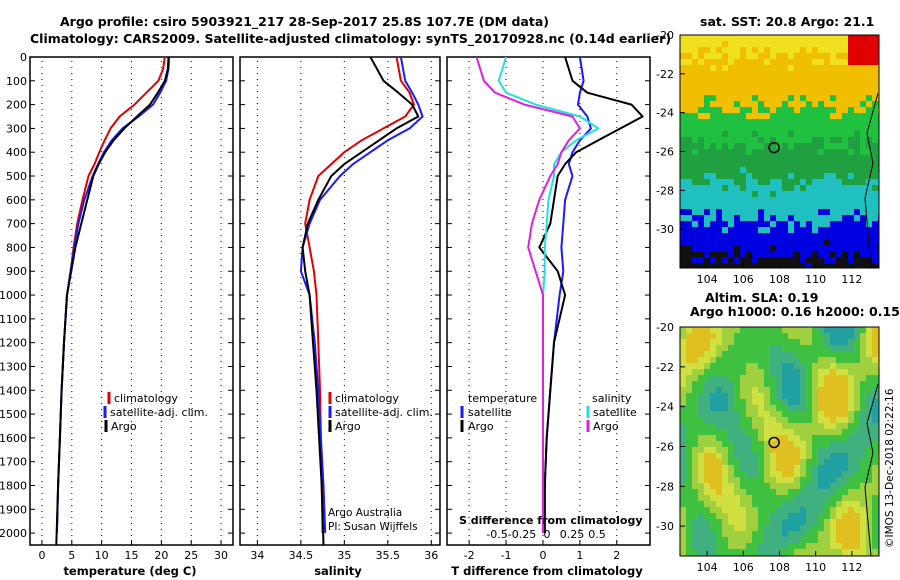 This screenshot has width=900, height=580. What do you see at coordinates (16, 105) in the screenshot?
I see `depth-tick-label: 200` at bounding box center [16, 105].